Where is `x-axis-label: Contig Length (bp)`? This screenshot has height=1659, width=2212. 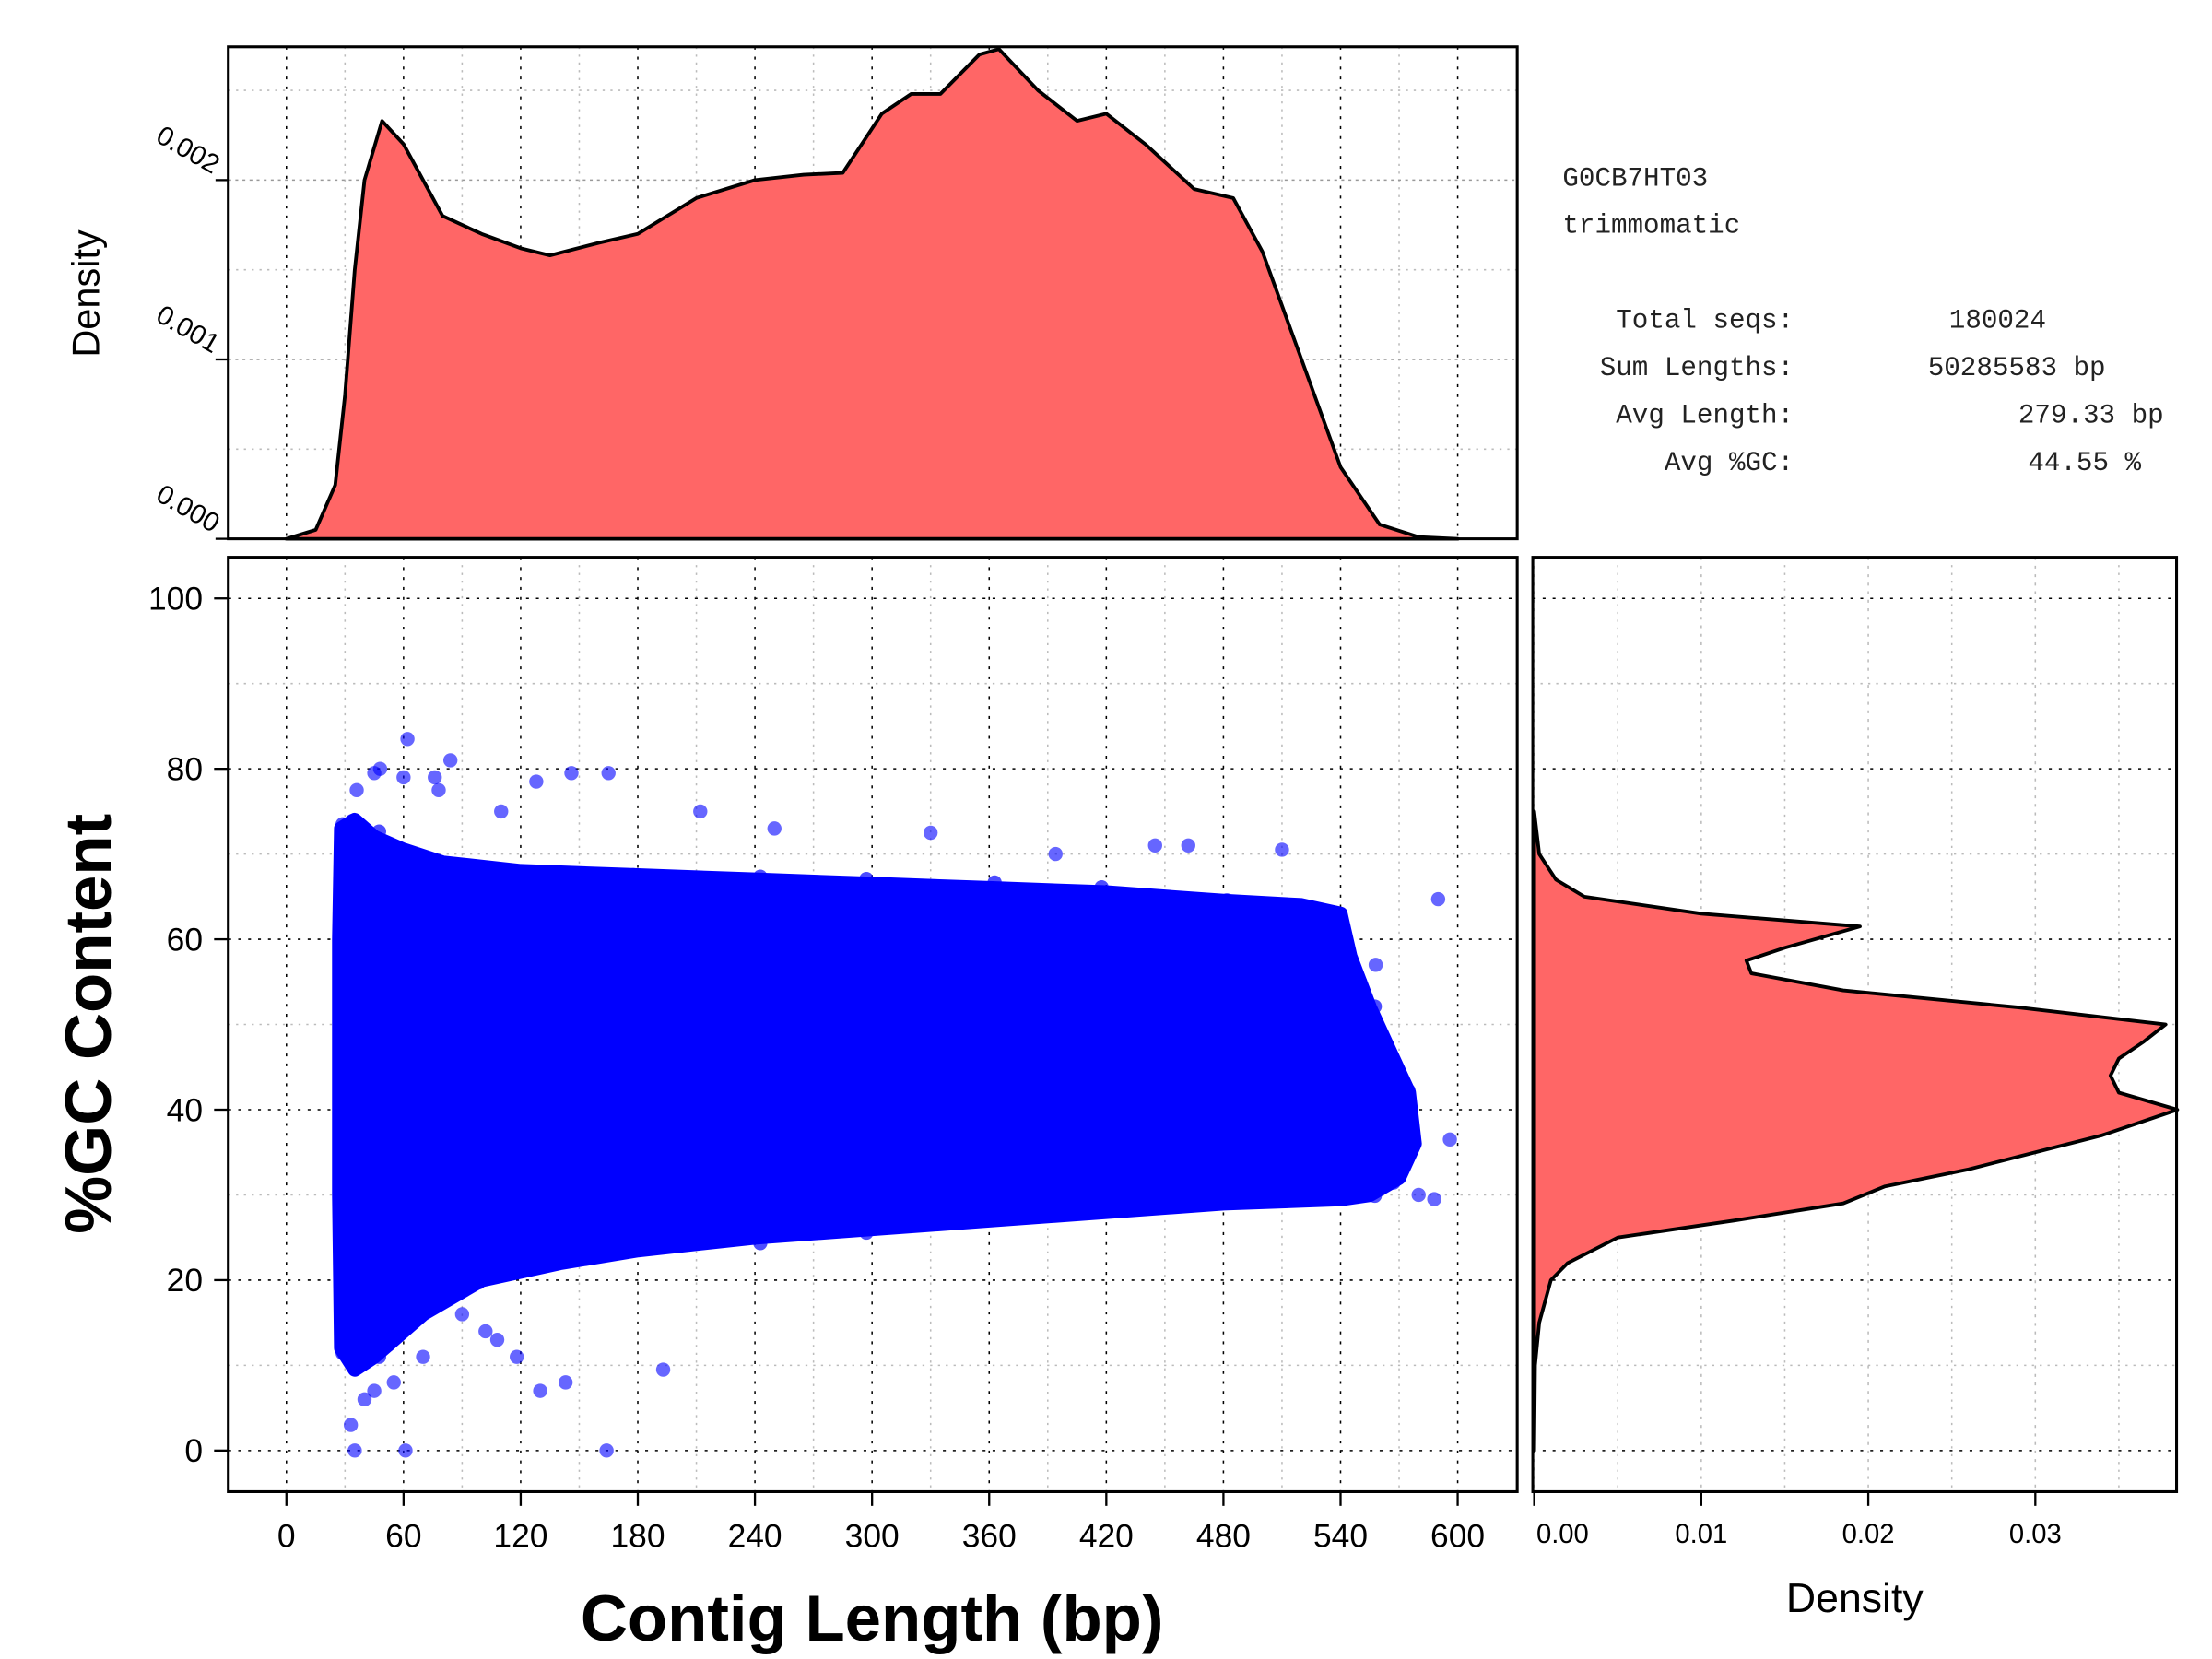
x-axis-label: Contig Length (bp) is located at coordinates (872, 1618).